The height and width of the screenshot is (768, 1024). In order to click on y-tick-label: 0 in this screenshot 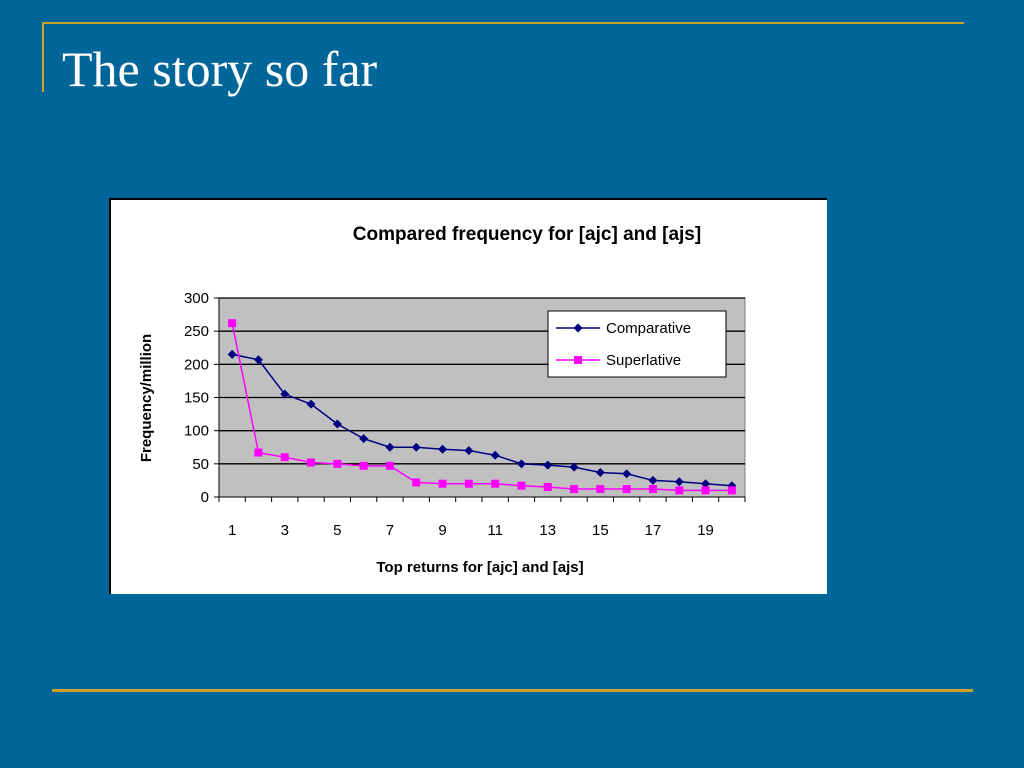, I will do `click(205, 497)`.